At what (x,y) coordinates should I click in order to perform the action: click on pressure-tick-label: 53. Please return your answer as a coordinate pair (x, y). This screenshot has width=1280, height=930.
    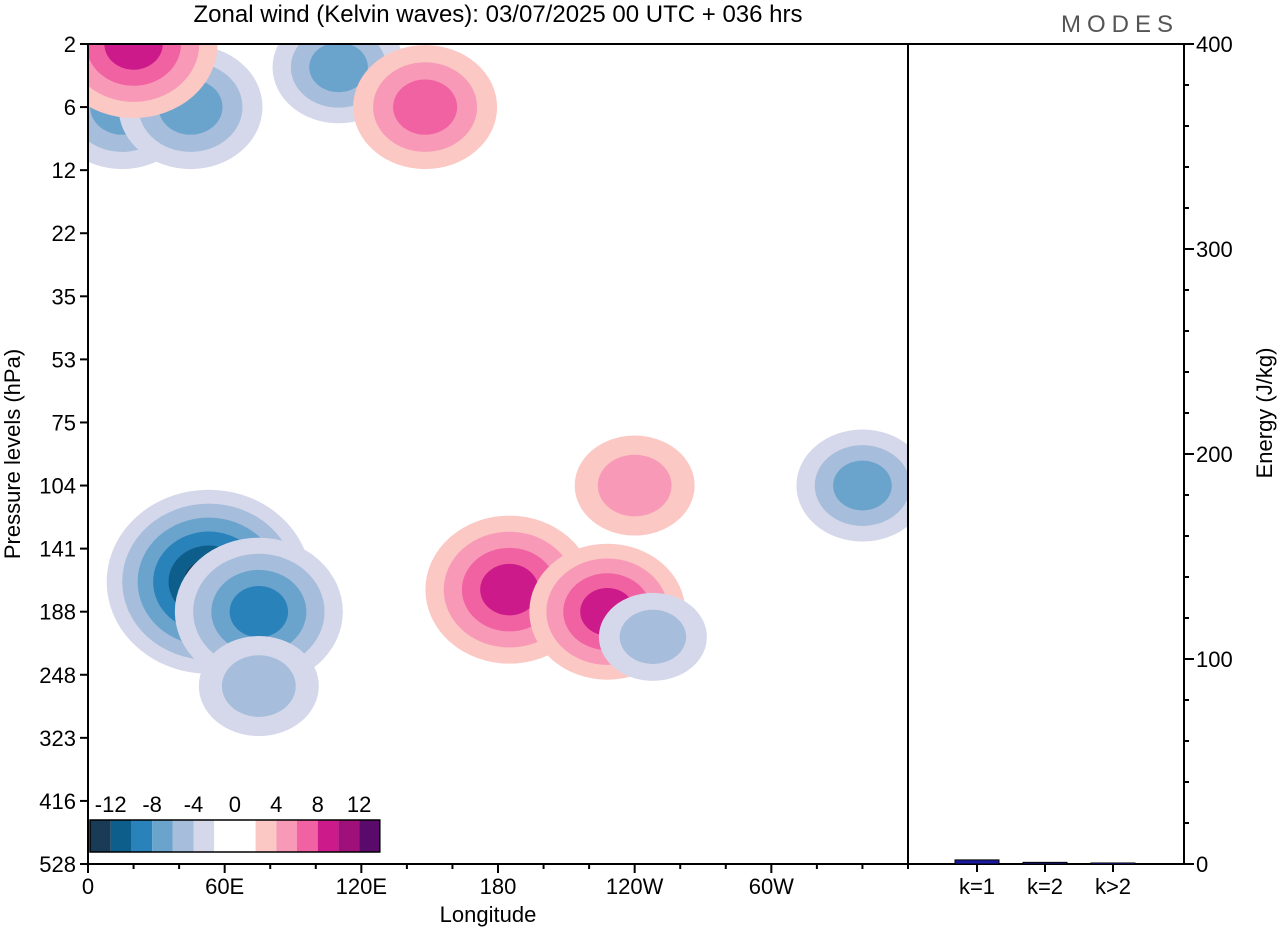
    Looking at the image, I should click on (64, 359).